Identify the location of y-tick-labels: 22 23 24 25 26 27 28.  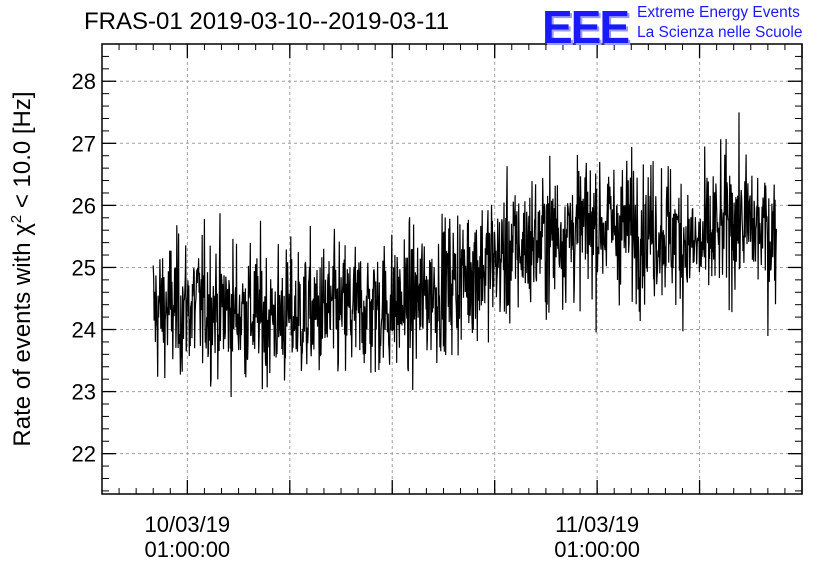
(84, 267).